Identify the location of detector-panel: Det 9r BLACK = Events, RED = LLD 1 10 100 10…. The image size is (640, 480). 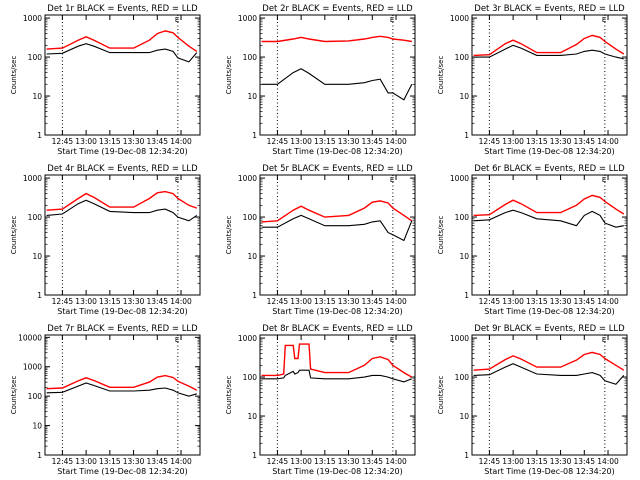
(532, 400).